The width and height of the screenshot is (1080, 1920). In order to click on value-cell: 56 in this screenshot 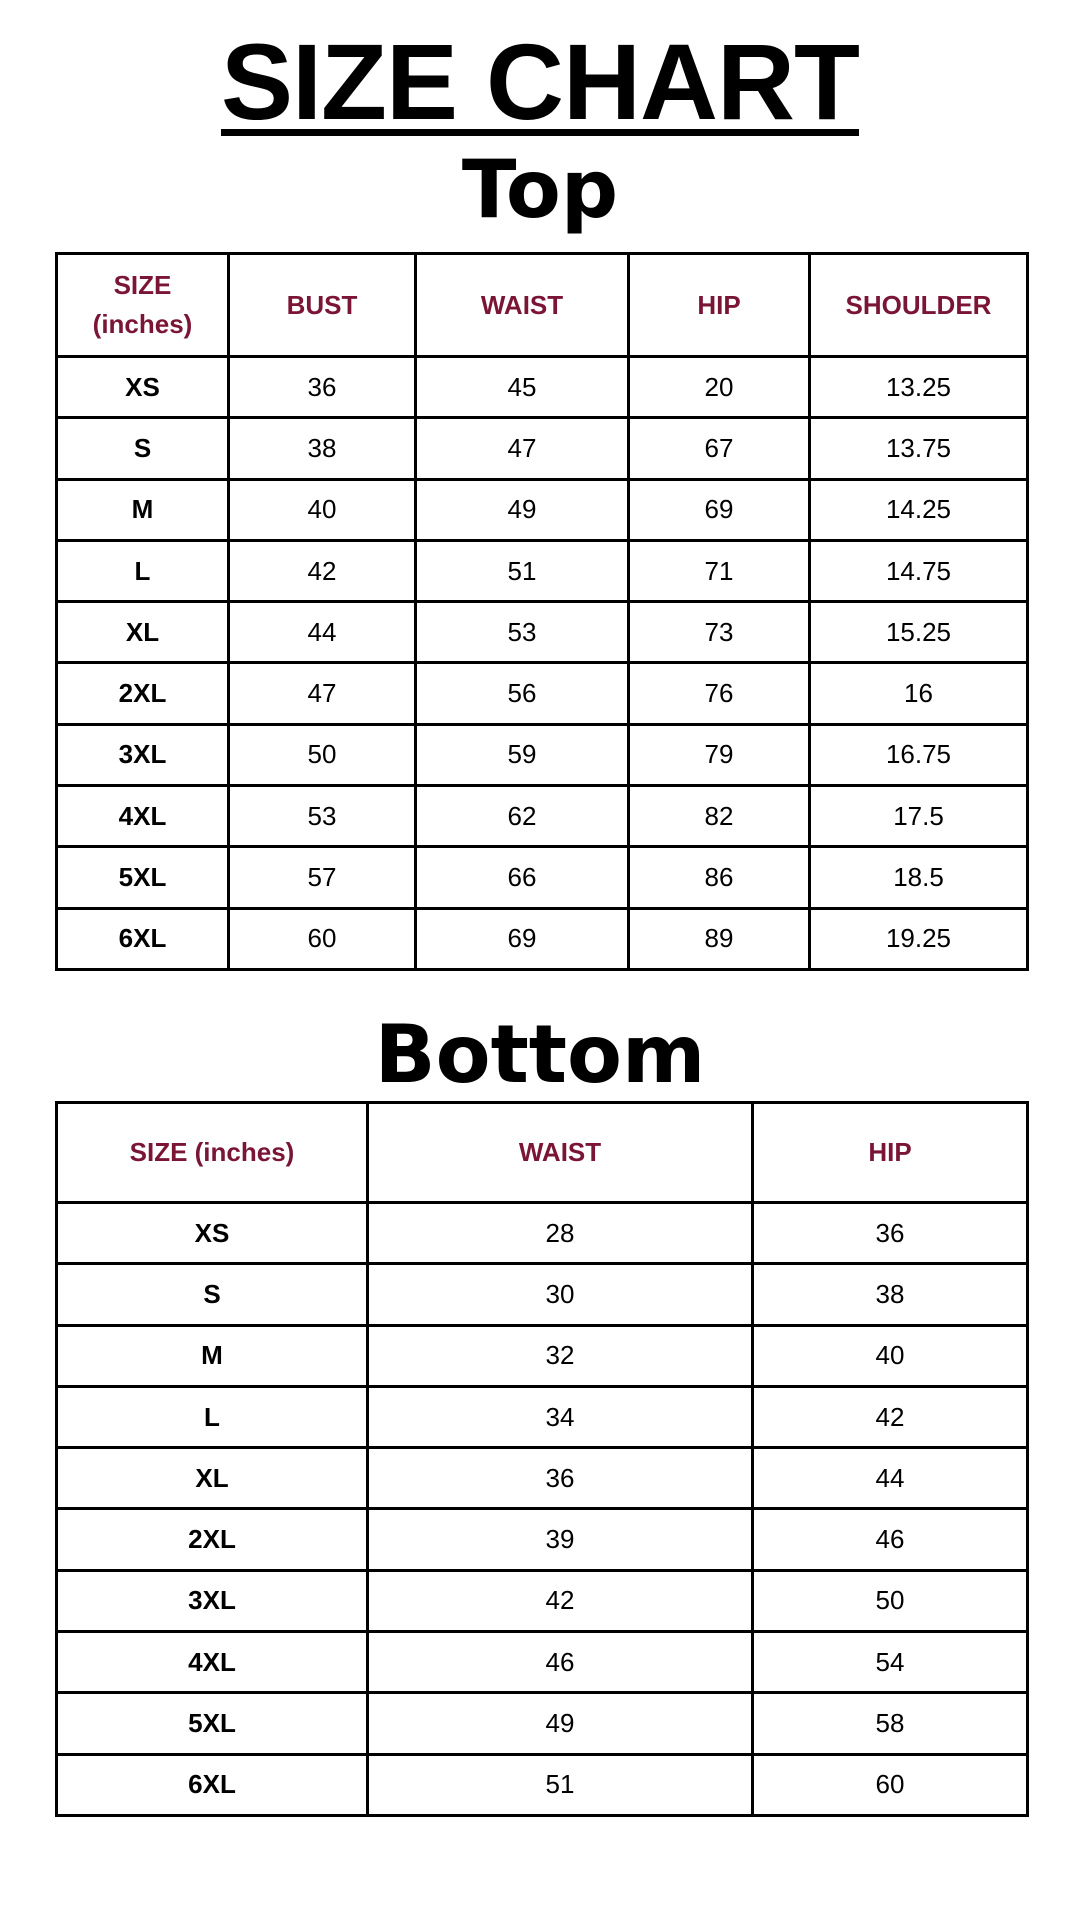, I will do `click(522, 693)`.